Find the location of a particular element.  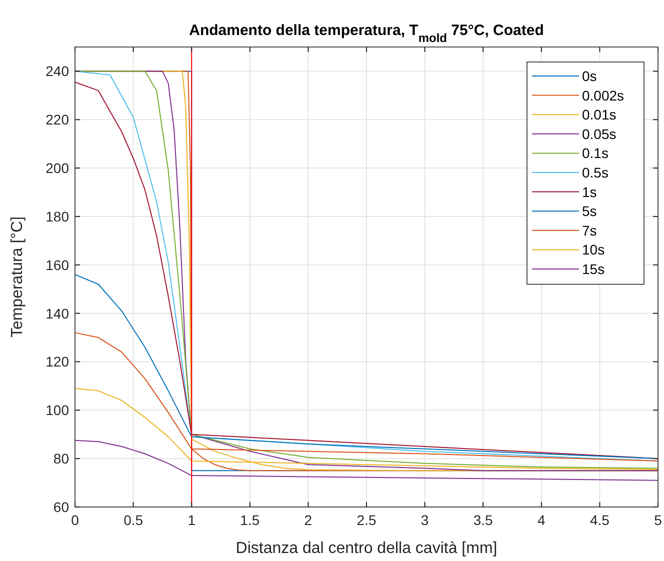

legend-label: 1s is located at coordinates (589, 192).